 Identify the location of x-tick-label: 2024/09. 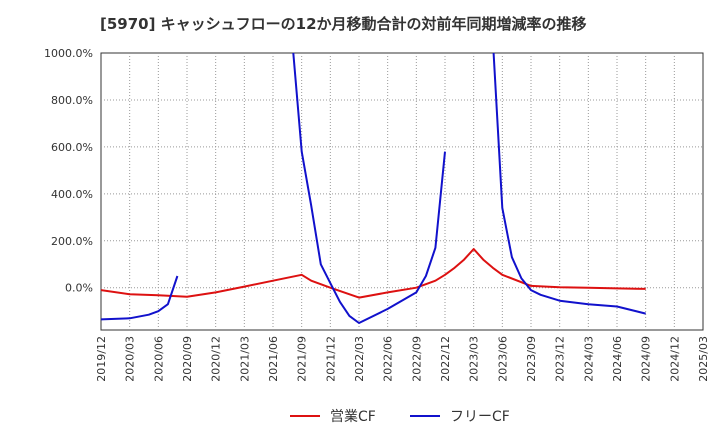
(646, 359).